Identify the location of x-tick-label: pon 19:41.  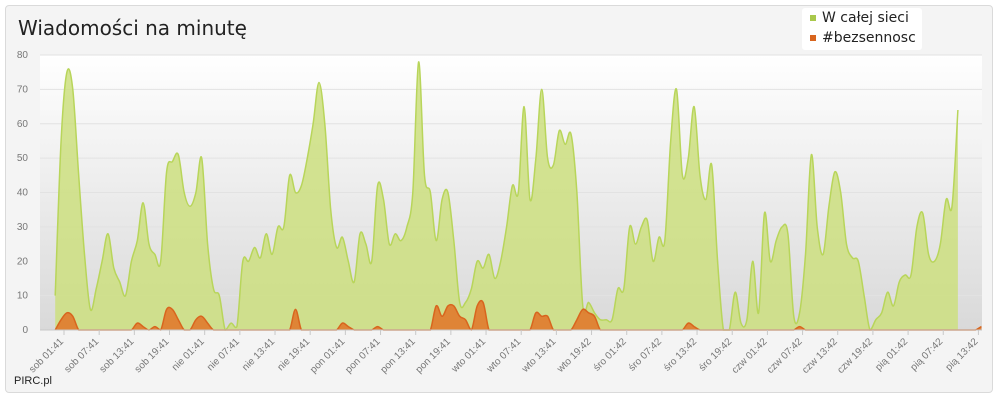
(434, 356).